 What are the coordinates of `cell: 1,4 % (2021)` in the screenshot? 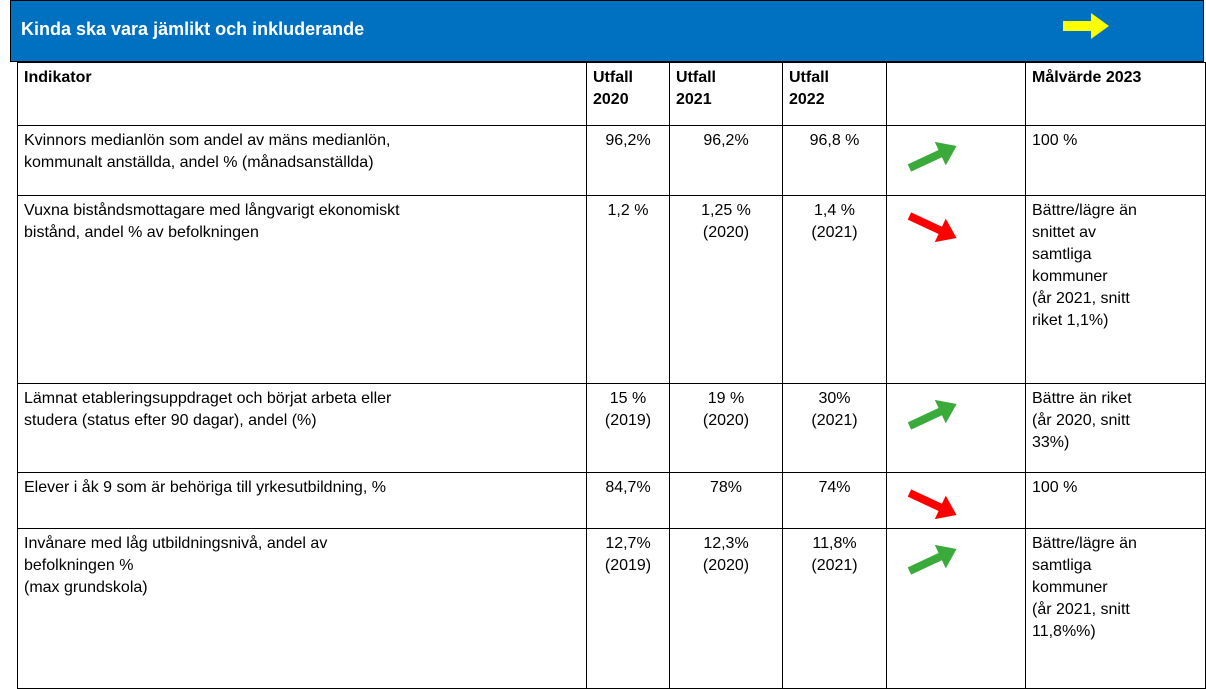 It's located at (834, 289).